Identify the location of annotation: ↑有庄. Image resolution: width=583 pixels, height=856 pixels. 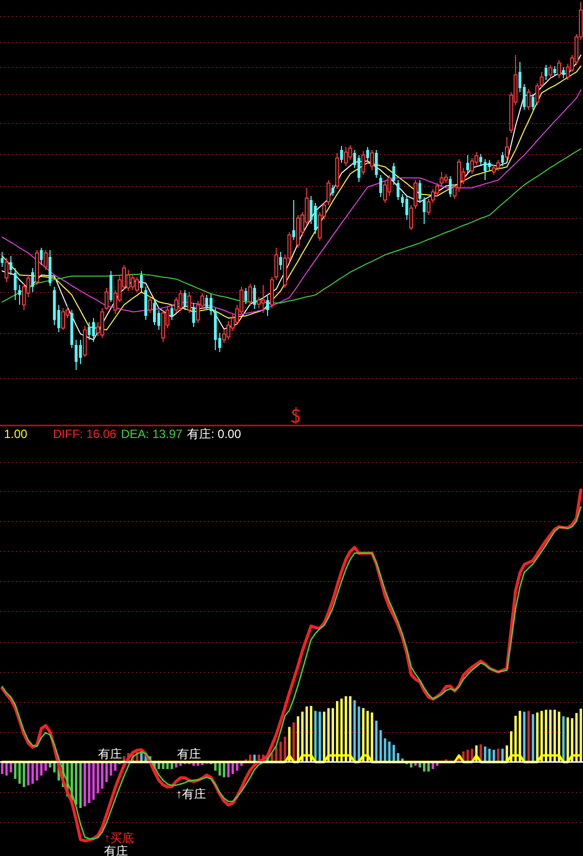
(191, 794).